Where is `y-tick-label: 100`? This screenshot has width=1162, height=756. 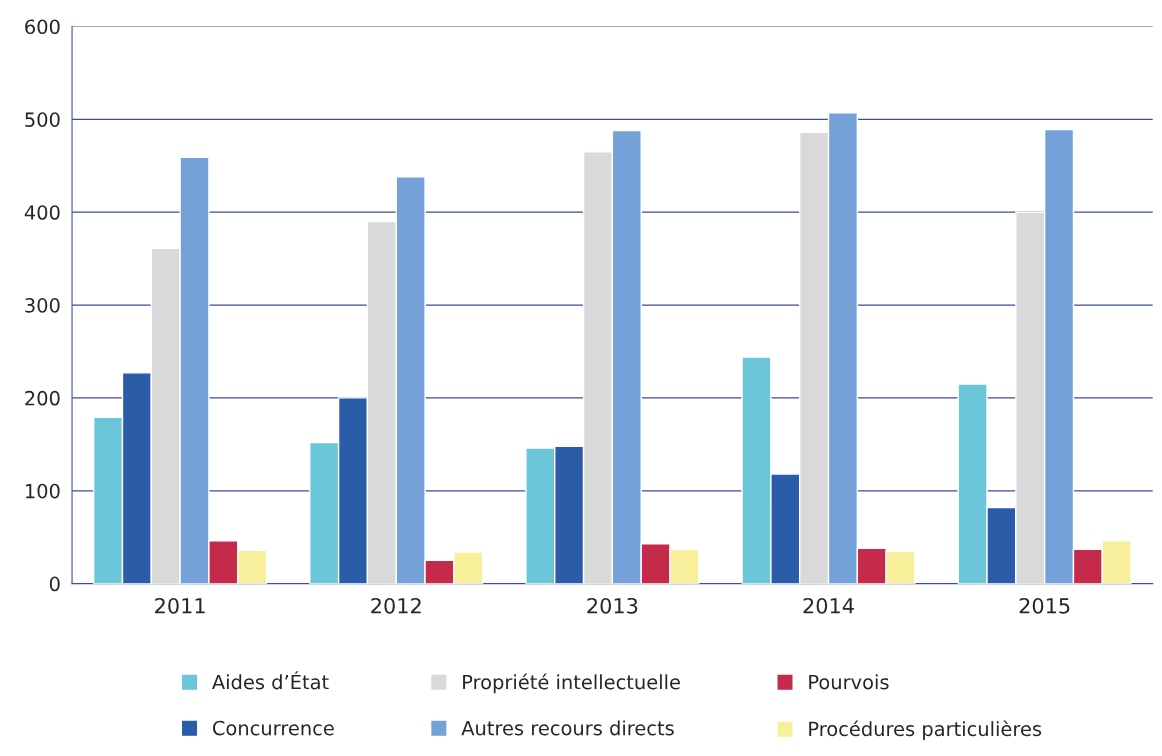 y-tick-label: 100 is located at coordinates (42, 491).